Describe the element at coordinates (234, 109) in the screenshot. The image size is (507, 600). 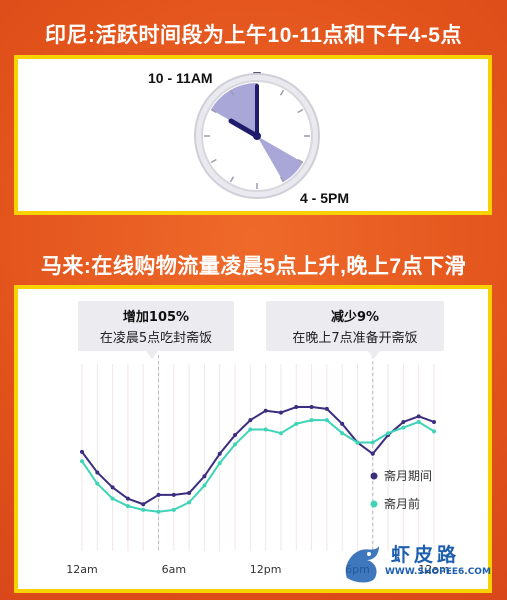
I see `clock-wedge-am` at that location.